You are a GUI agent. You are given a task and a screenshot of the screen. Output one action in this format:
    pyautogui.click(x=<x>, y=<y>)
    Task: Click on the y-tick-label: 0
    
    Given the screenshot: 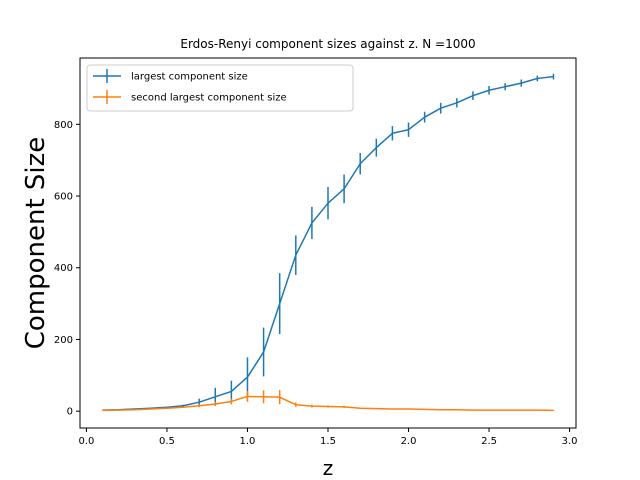 What is the action you would take?
    pyautogui.click(x=70, y=412)
    